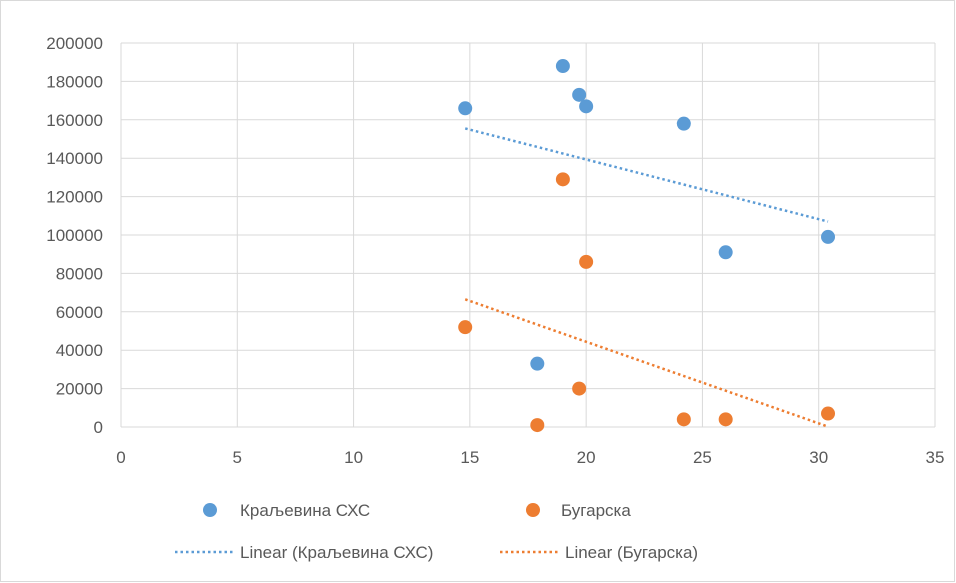 The width and height of the screenshot is (956, 583). Describe the element at coordinates (818, 457) in the screenshot. I see `x-tick-label: 30` at that location.